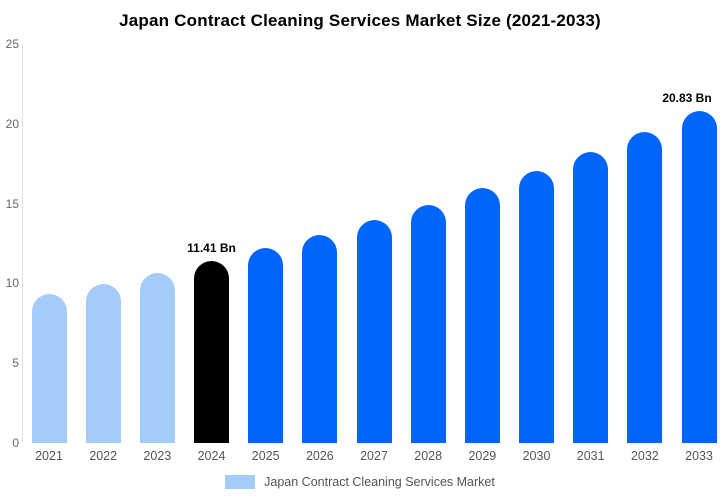 Image resolution: width=720 pixels, height=500 pixels. What do you see at coordinates (590, 456) in the screenshot?
I see `x-axis-label-2031: 2031` at bounding box center [590, 456].